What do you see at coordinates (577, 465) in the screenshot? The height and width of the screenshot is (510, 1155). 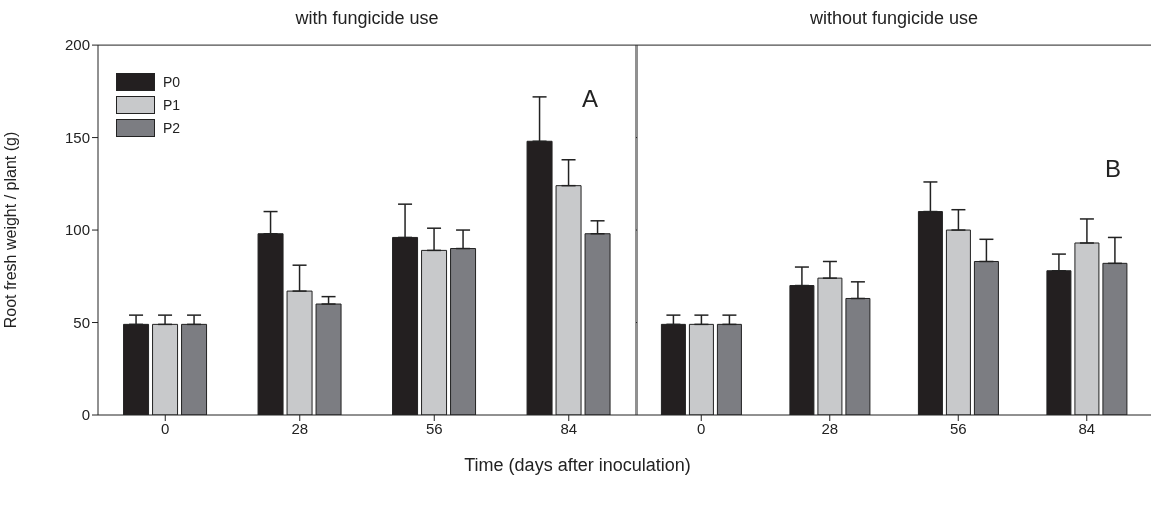 I see `x-axis-title: Time (days after inoculation)` at bounding box center [577, 465].